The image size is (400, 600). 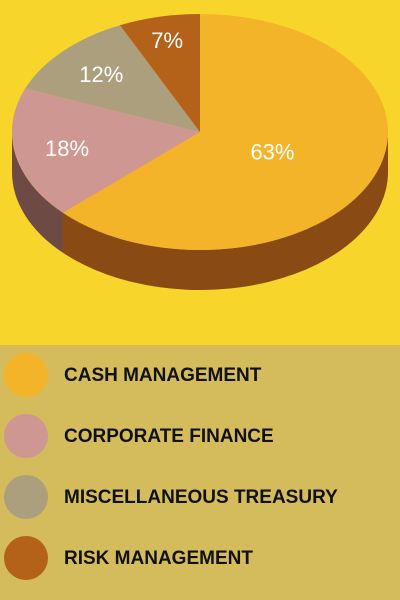 I want to click on legend-label-miscellaneous-treasury: MISCELLANEOUS TREASURY, so click(x=201, y=497).